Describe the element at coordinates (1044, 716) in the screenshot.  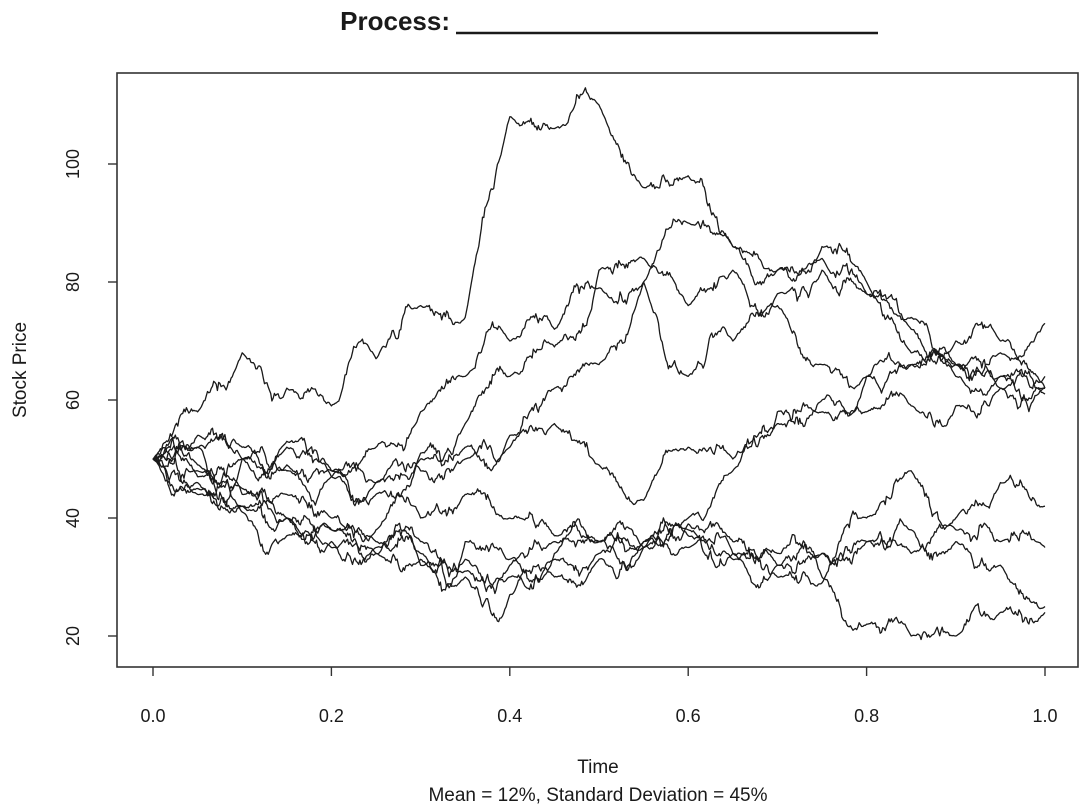
I see `x-tick-label: 1.0` at that location.